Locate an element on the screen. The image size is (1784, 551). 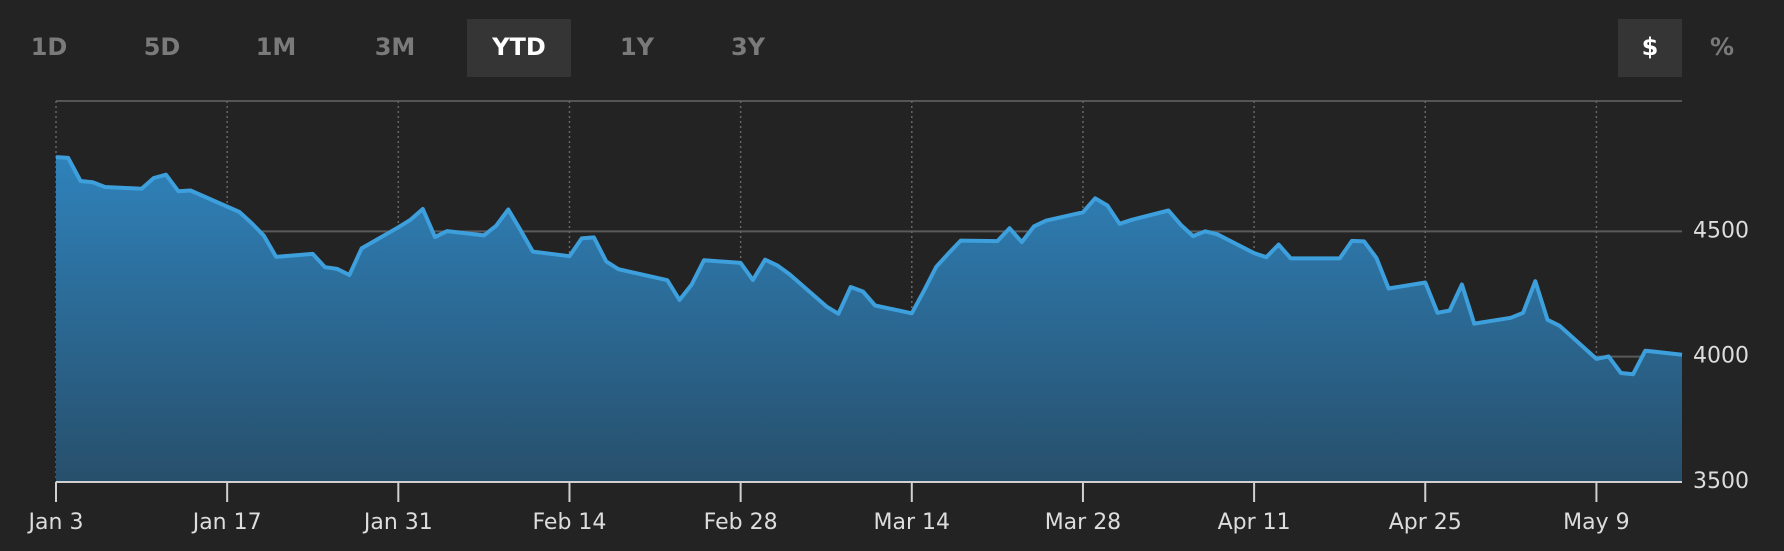
x-tick-label: Mar 14 is located at coordinates (912, 522).